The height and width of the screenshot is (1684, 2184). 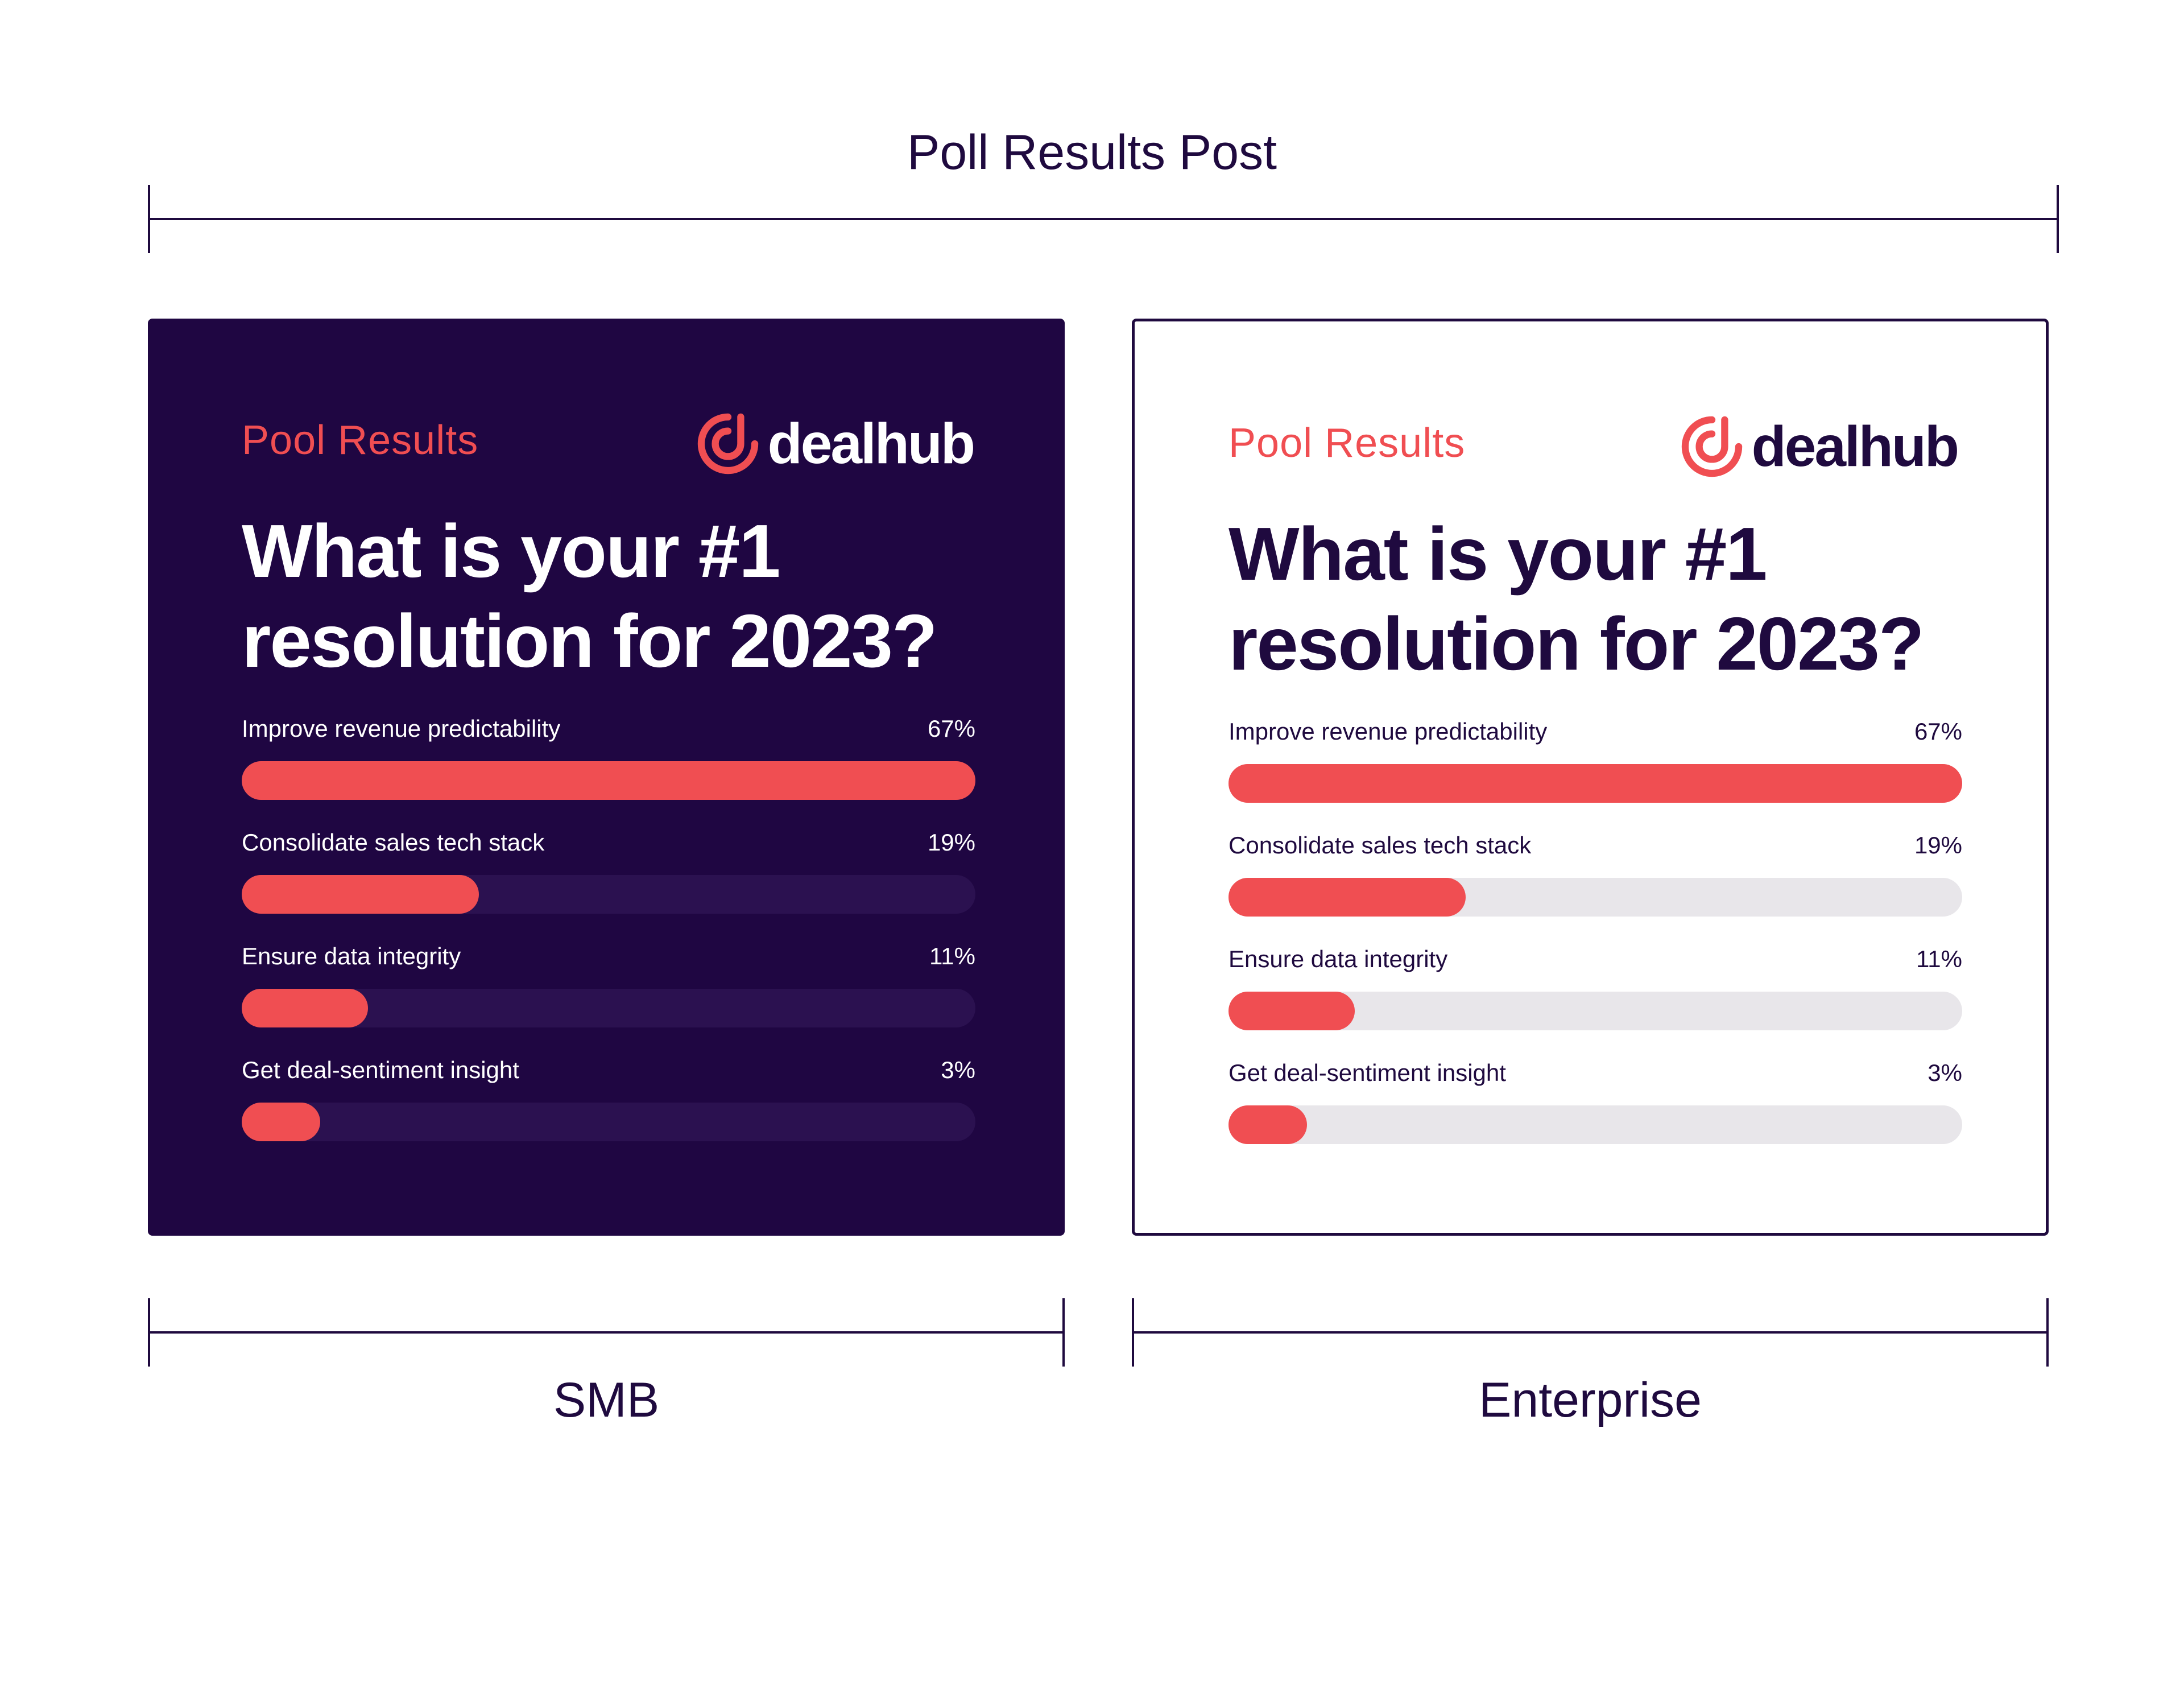 I want to click on enterprise-dimension-line, so click(x=1590, y=1332).